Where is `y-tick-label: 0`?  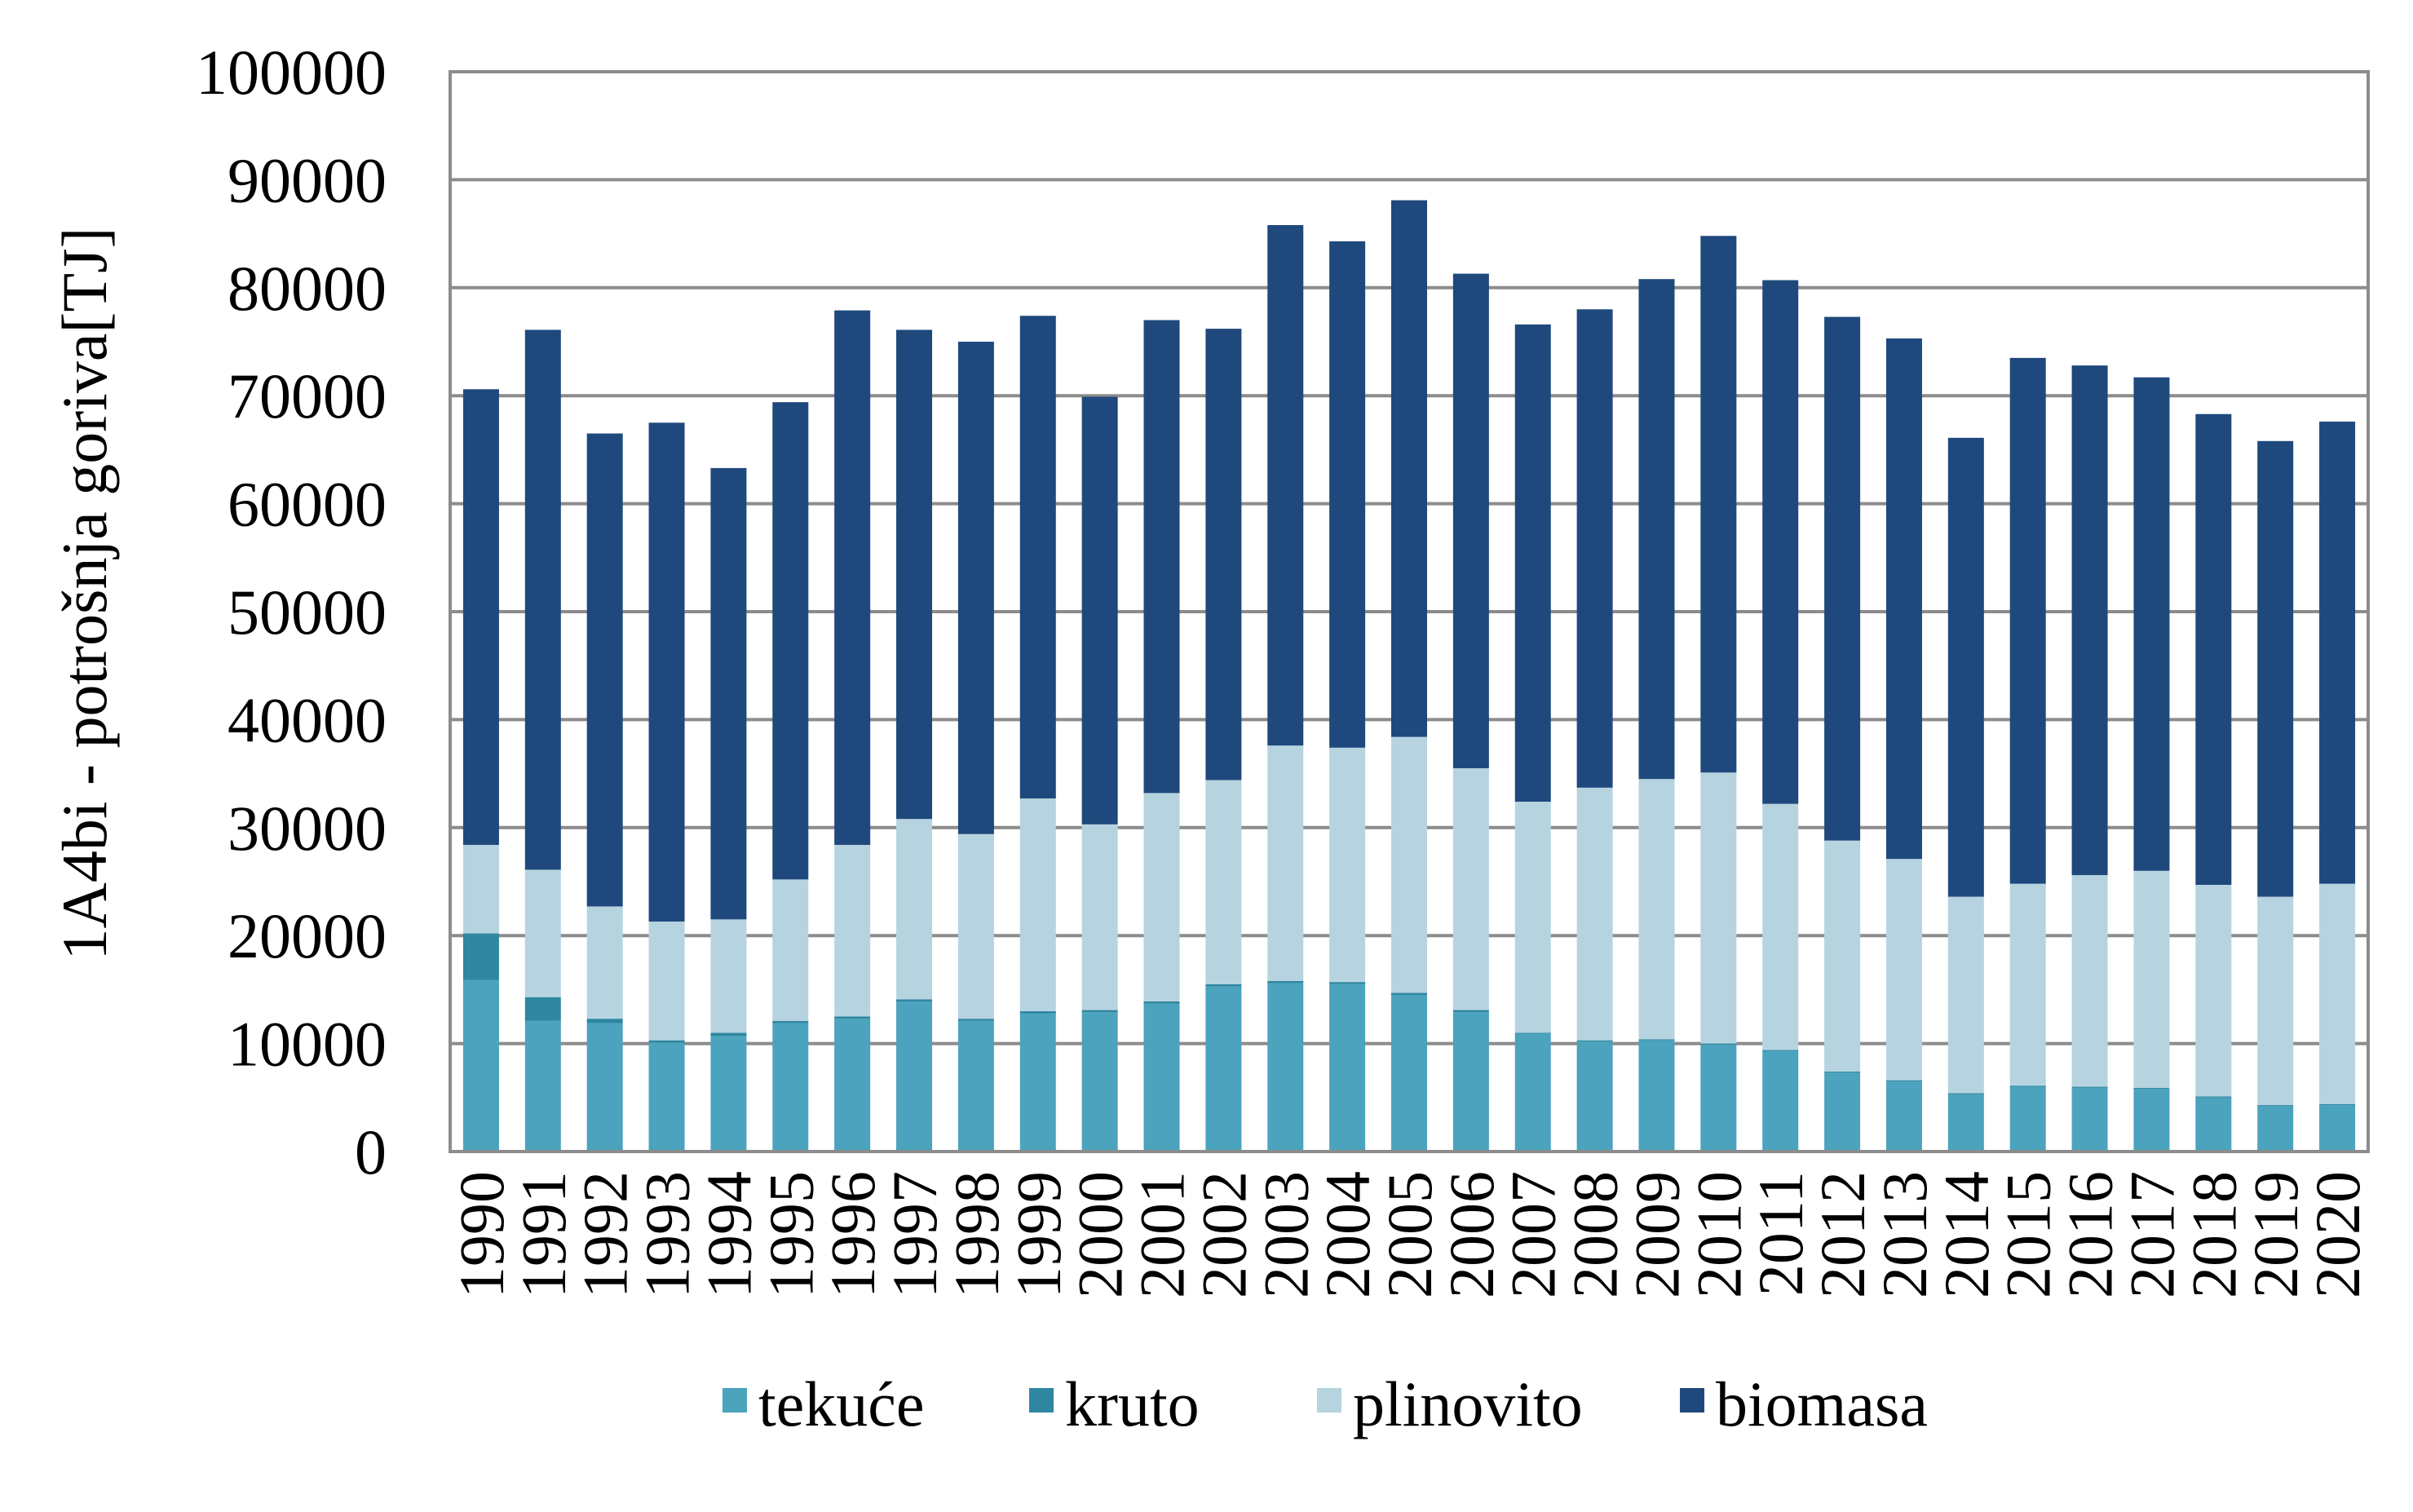 y-tick-label: 0 is located at coordinates (371, 1151).